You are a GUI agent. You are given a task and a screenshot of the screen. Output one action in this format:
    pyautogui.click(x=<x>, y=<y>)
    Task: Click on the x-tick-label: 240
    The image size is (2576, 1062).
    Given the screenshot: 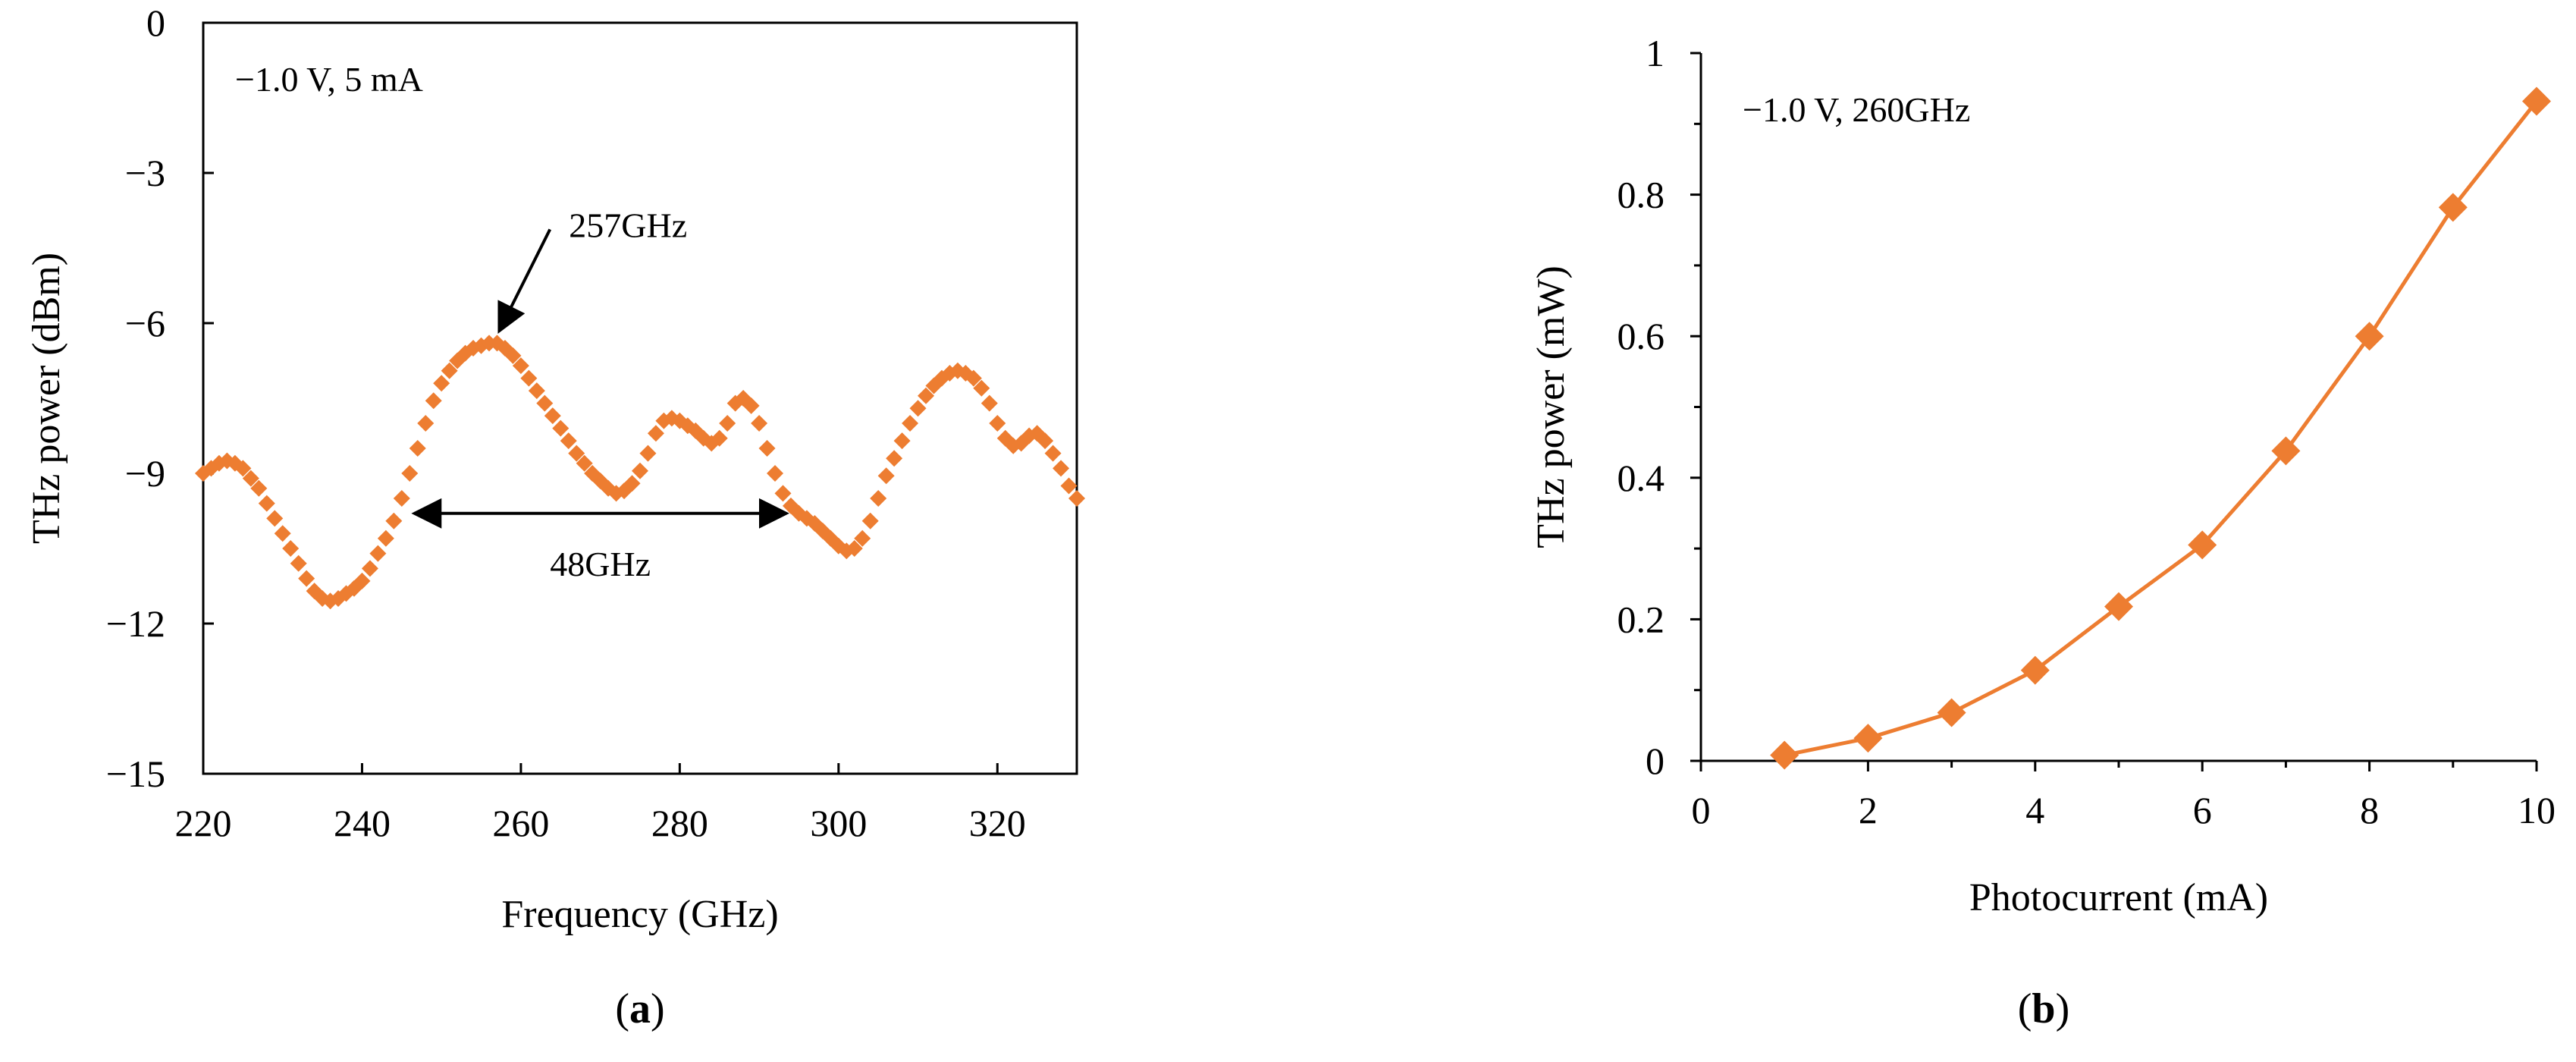 What is the action you would take?
    pyautogui.click(x=362, y=823)
    